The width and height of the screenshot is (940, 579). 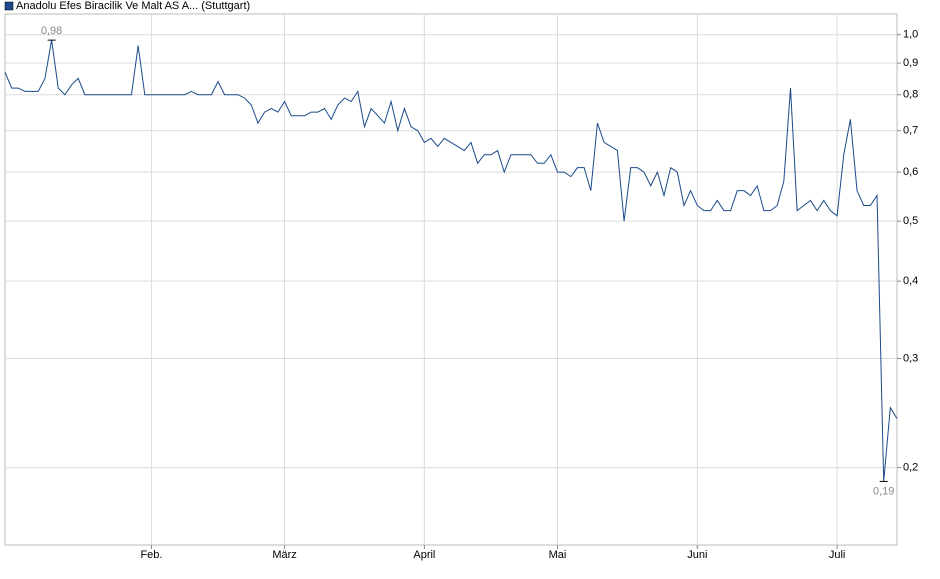 What do you see at coordinates (51, 31) in the screenshot?
I see `value-label: 0,98` at bounding box center [51, 31].